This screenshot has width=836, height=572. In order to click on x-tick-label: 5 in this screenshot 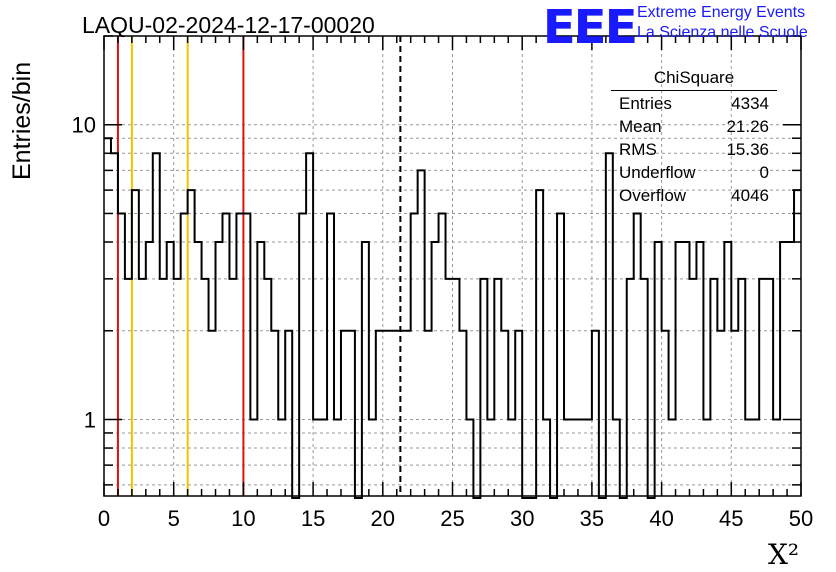, I will do `click(174, 518)`.